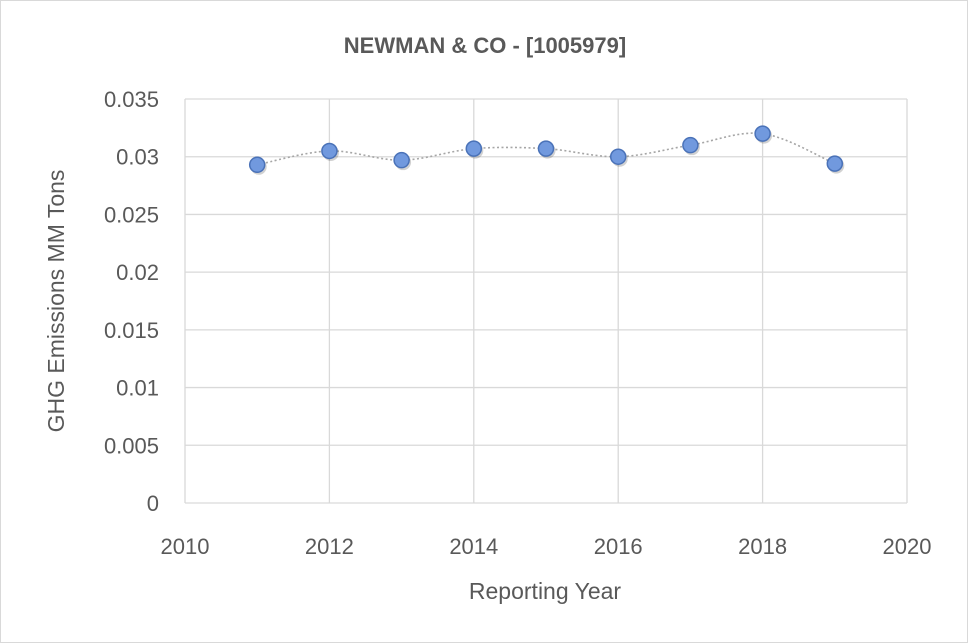 The height and width of the screenshot is (644, 968). What do you see at coordinates (545, 591) in the screenshot?
I see `x-axis-label: Reporting Year` at bounding box center [545, 591].